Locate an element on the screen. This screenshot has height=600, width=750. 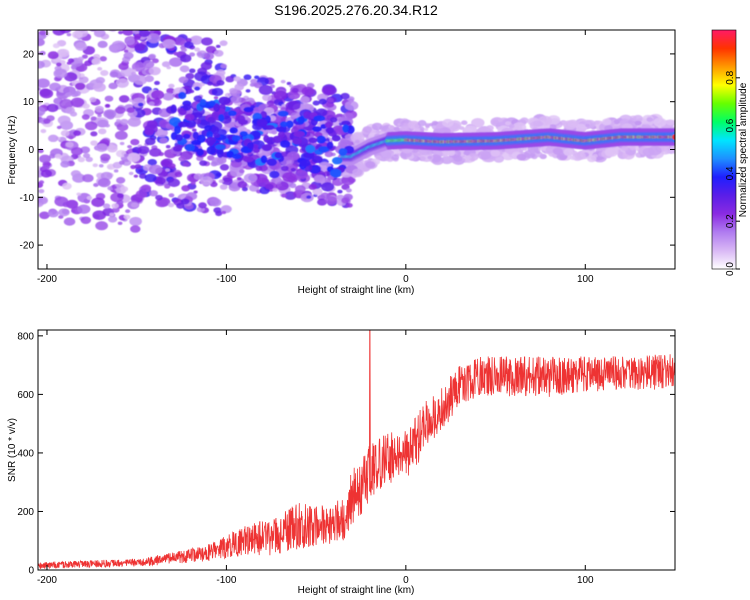
y-tick-label: 0 is located at coordinates (31, 150).